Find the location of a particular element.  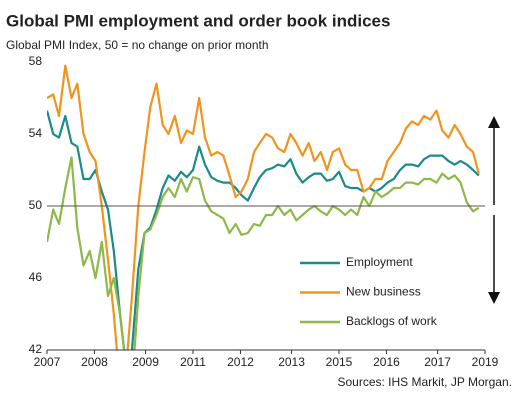

y-tick-label: 54 is located at coordinates (36, 133).